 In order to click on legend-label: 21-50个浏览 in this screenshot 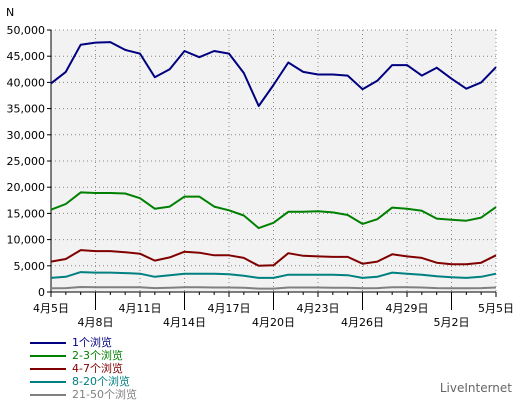, I will do `click(104, 394)`.